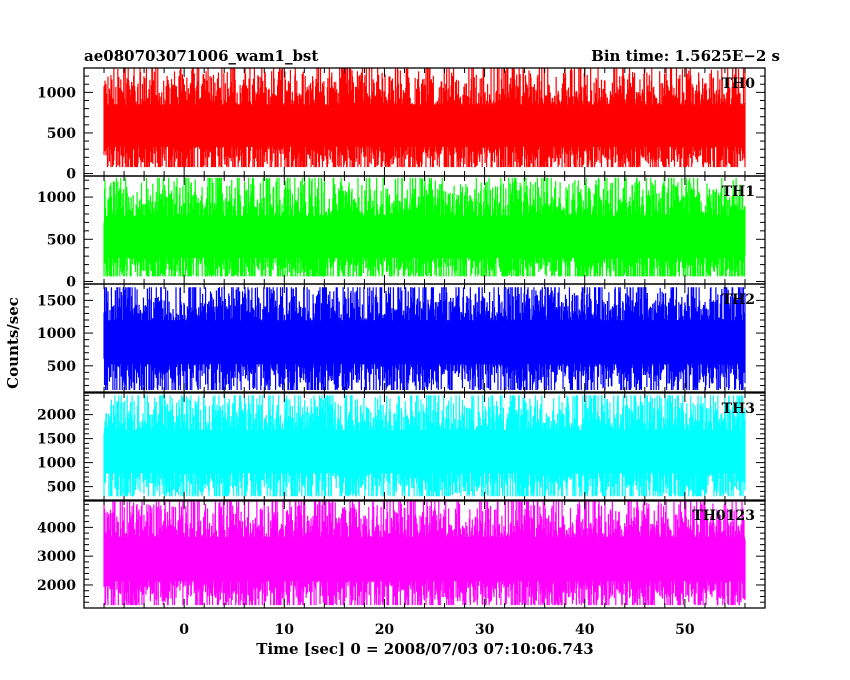 The image size is (850, 680). I want to click on y-tick-label: 4000, so click(56, 528).